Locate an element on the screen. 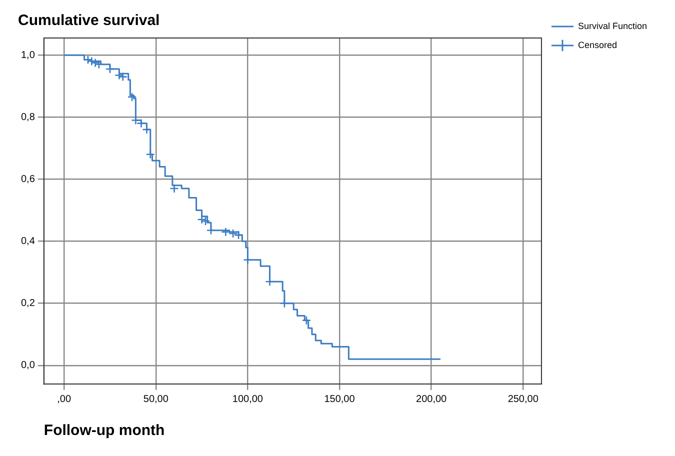 The width and height of the screenshot is (675, 456). x-tick-label: 200,00 is located at coordinates (432, 399).